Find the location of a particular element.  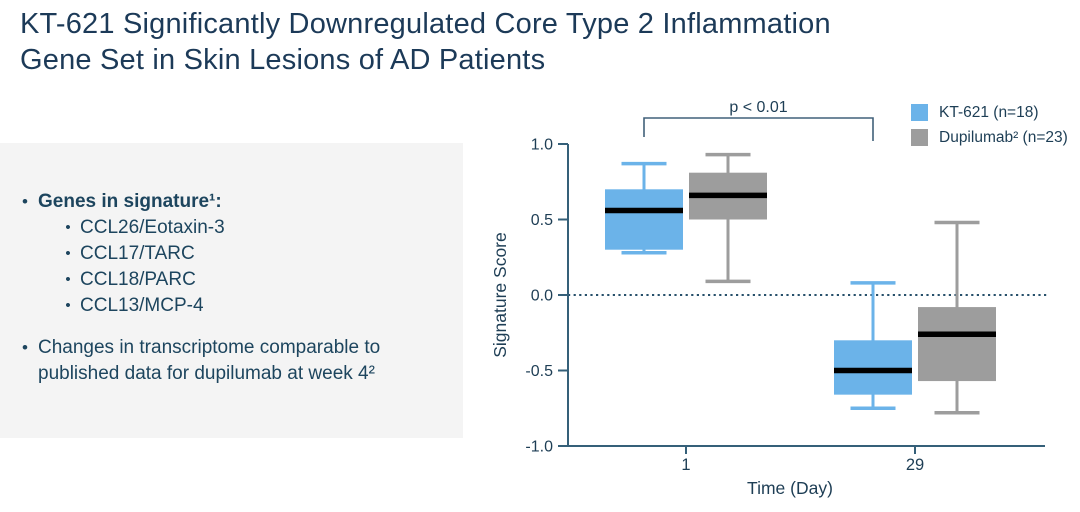

y-tick-label: 0.0 is located at coordinates (542, 296).